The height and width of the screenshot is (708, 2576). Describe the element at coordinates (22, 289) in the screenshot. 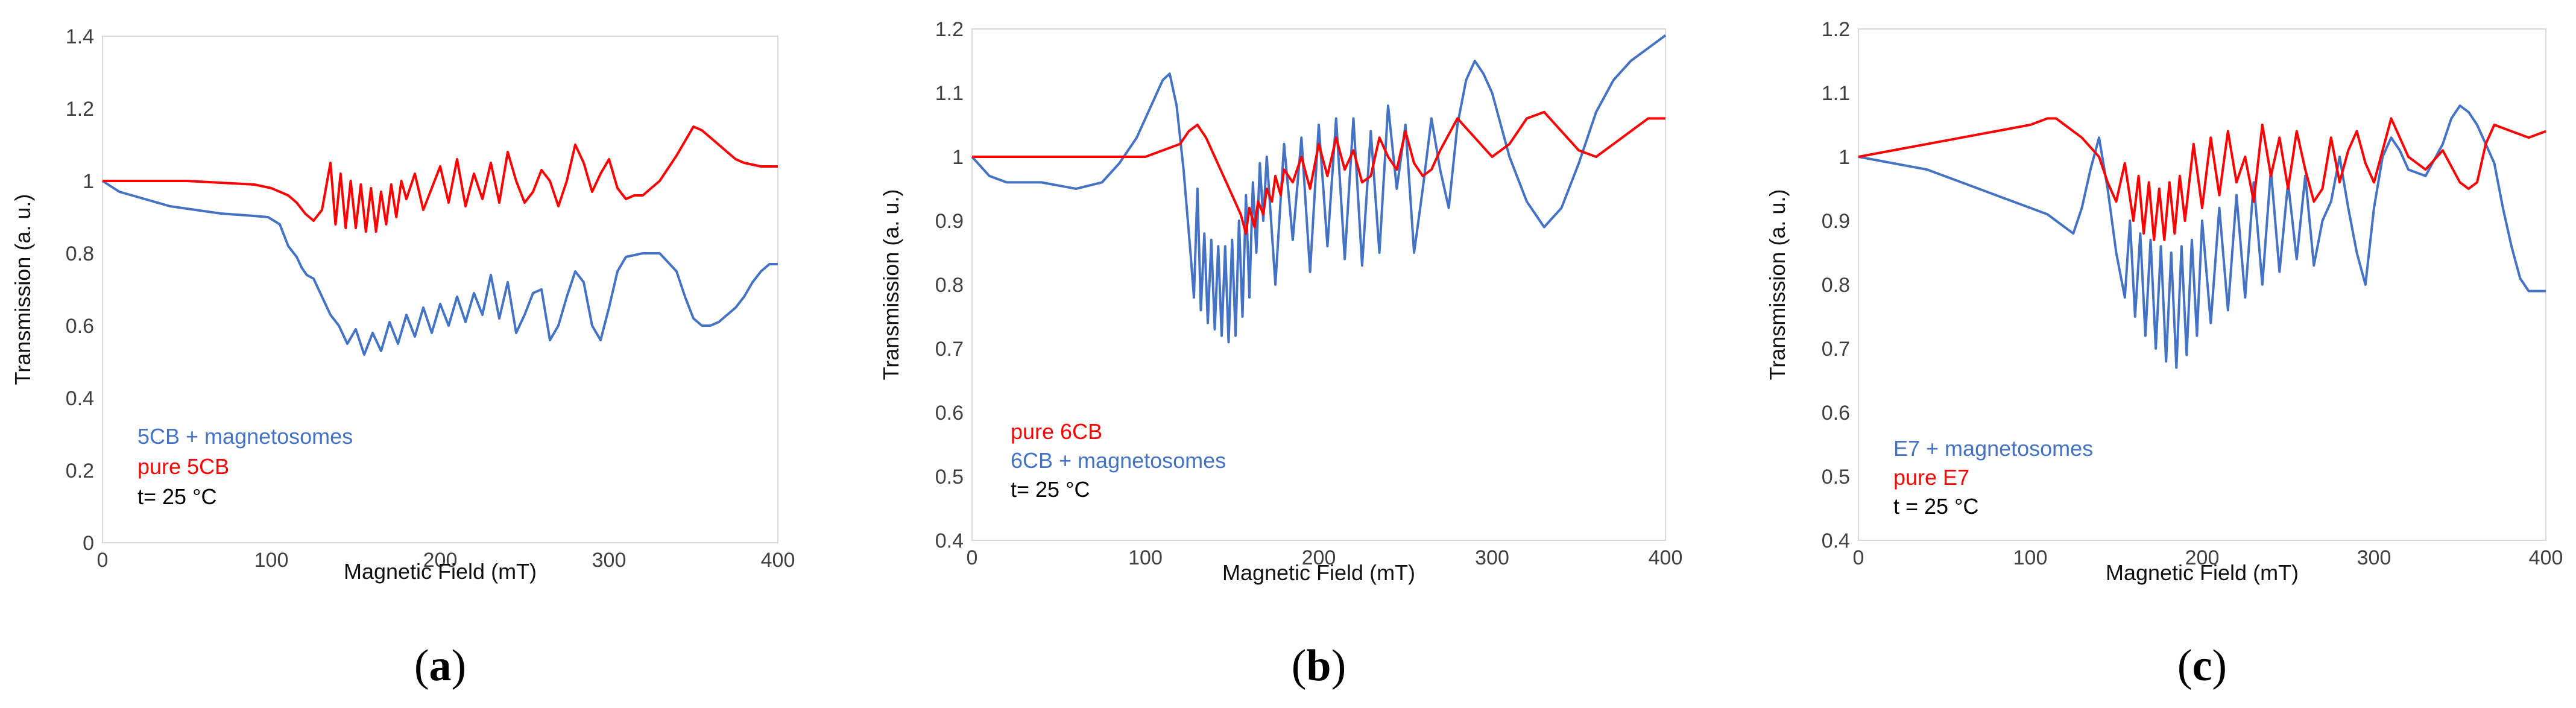

I see `y-axis-label-a: Transmission (a. u.)` at that location.